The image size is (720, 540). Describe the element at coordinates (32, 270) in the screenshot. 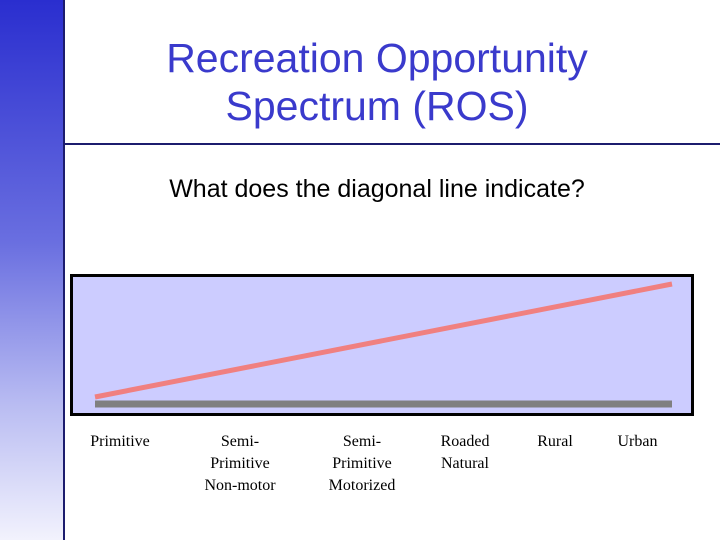

I see `side-gradient-band` at that location.